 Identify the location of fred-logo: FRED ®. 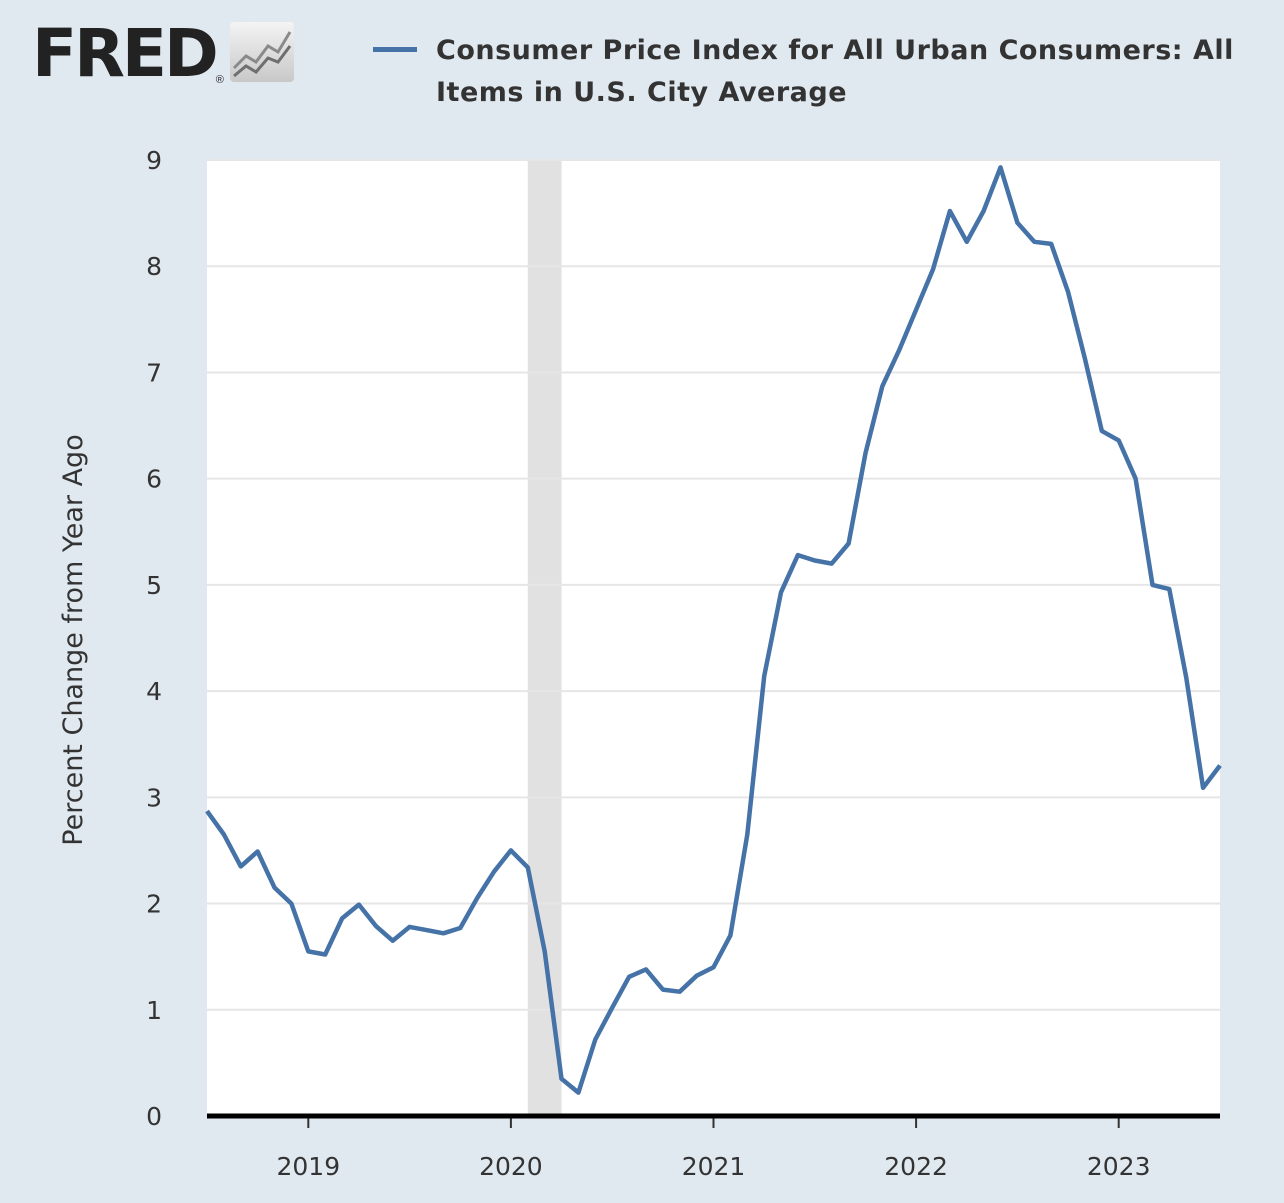
(163, 54).